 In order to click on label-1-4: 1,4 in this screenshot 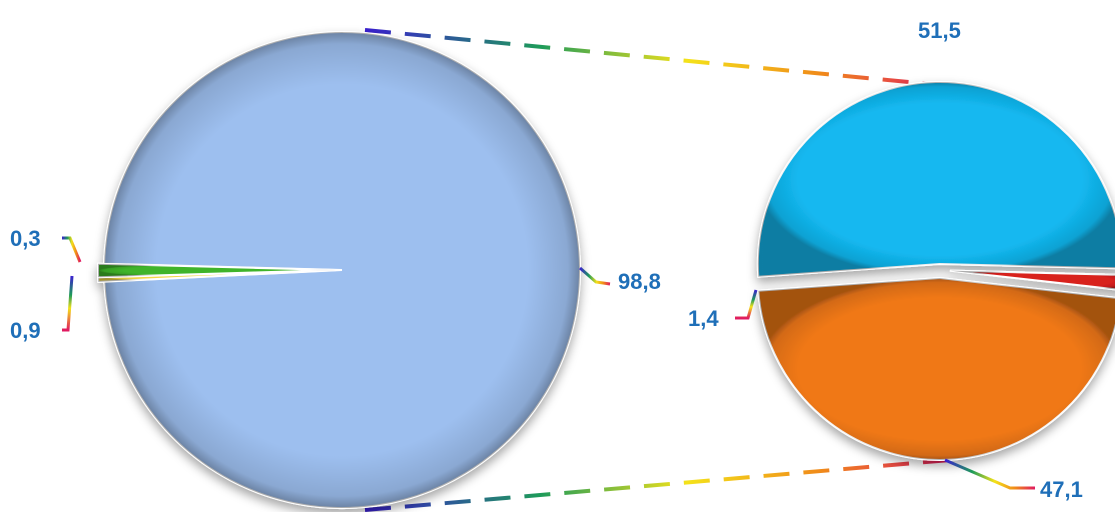, I will do `click(703, 318)`.